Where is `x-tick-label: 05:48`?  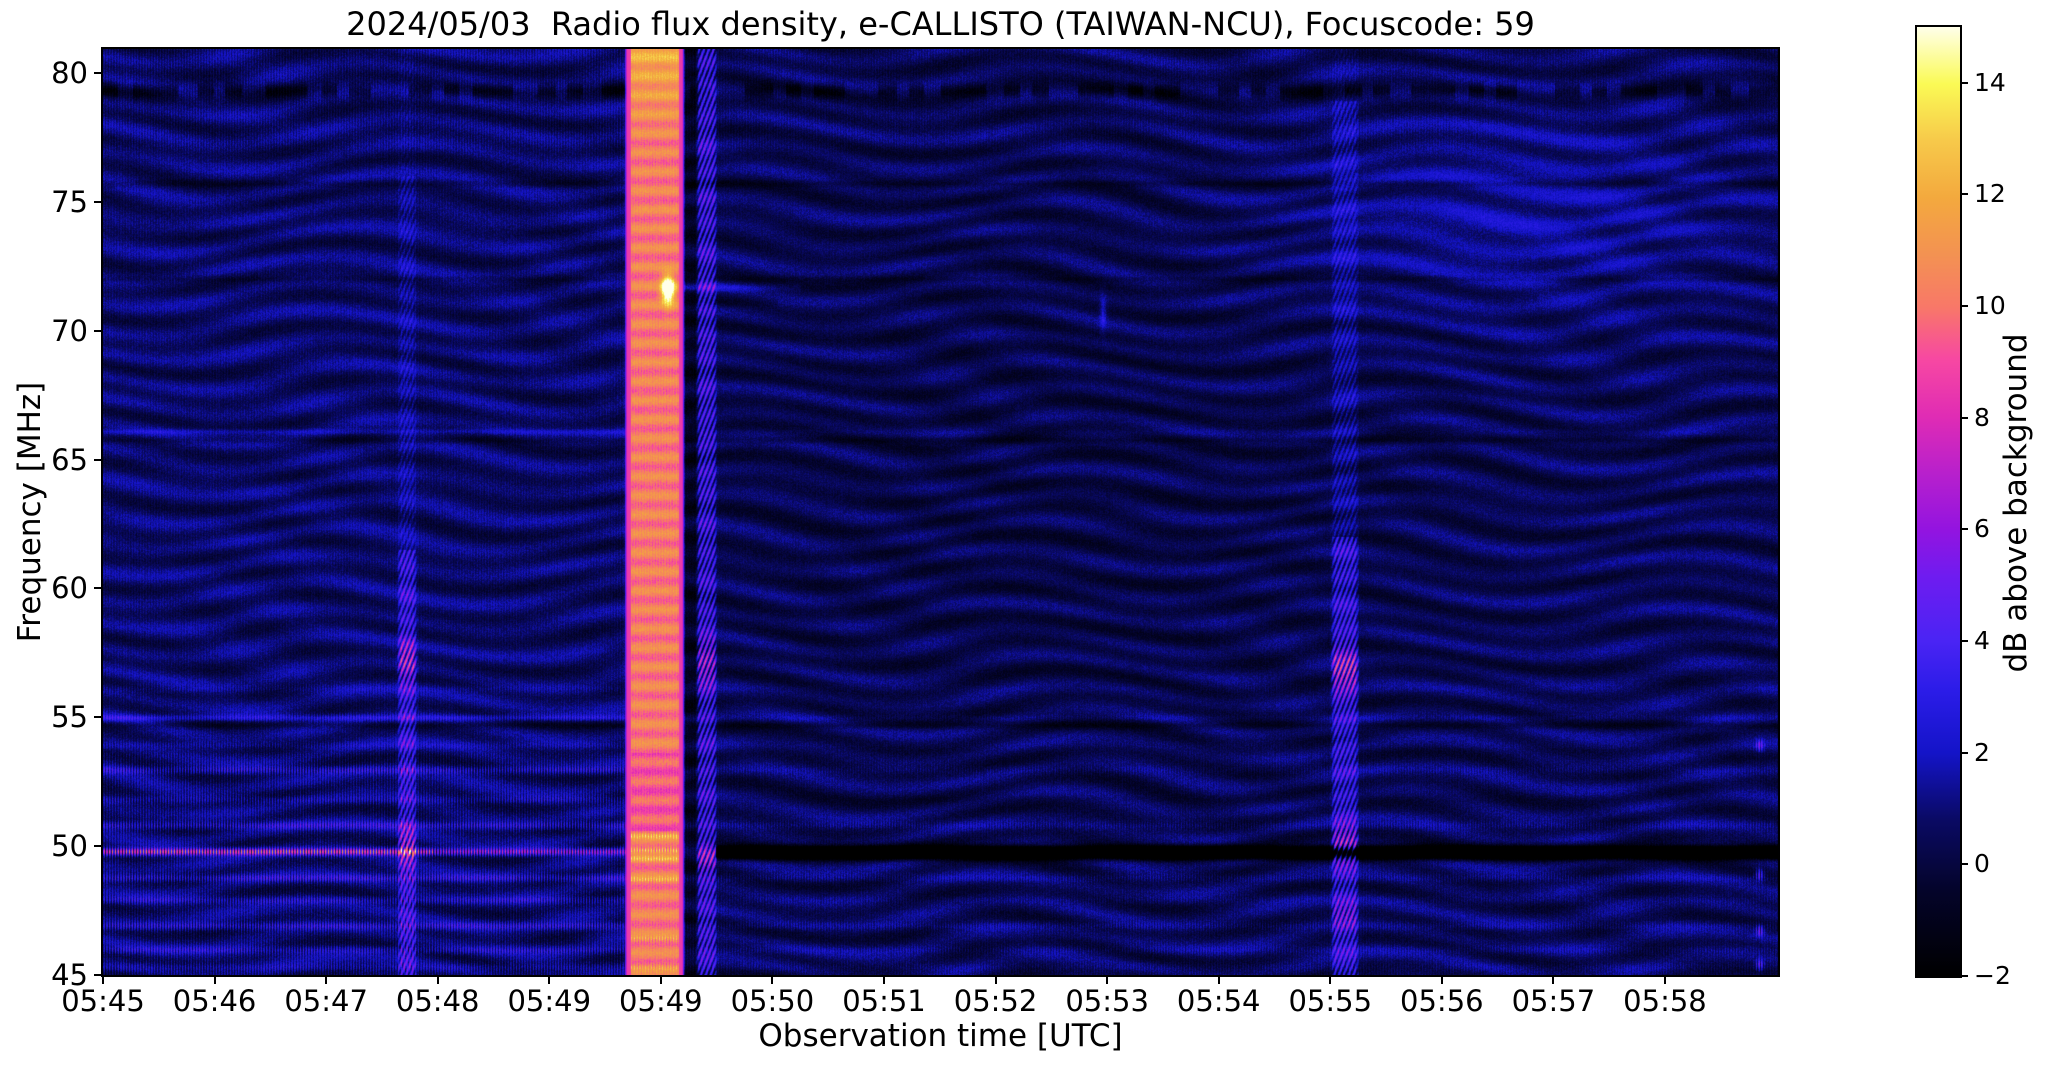
x-tick-label: 05:48 is located at coordinates (437, 1001).